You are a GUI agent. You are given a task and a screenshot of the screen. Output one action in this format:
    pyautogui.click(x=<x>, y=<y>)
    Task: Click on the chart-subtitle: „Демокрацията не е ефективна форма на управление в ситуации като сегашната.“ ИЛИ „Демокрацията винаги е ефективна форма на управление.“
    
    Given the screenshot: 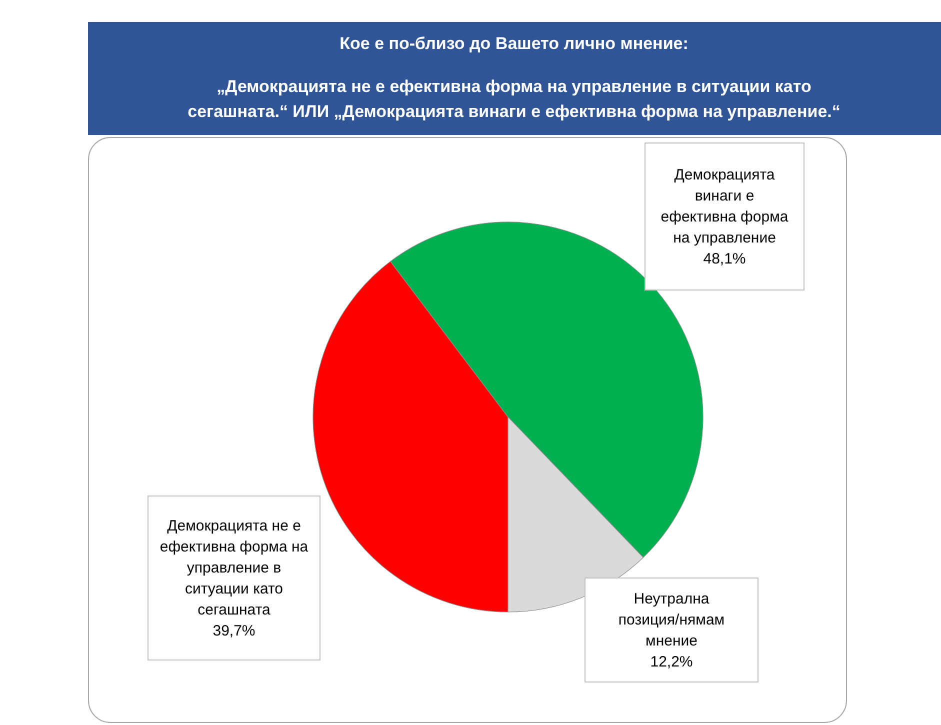 What is the action you would take?
    pyautogui.click(x=514, y=99)
    